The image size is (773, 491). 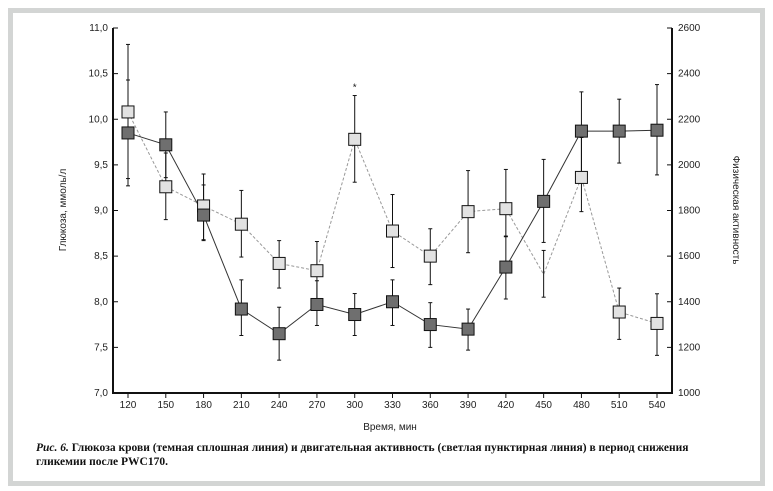 What do you see at coordinates (689, 347) in the screenshot?
I see `y-tick-label-right: 1200` at bounding box center [689, 347].